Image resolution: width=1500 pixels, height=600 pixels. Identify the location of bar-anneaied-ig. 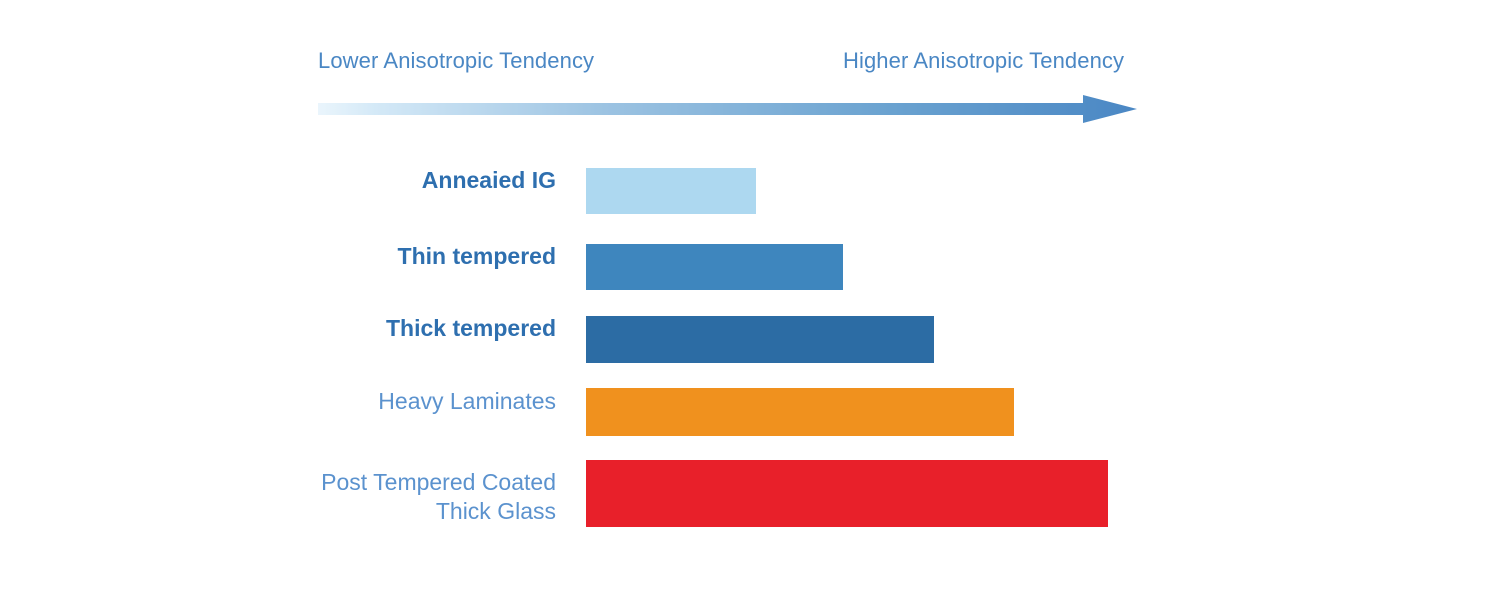
(671, 191).